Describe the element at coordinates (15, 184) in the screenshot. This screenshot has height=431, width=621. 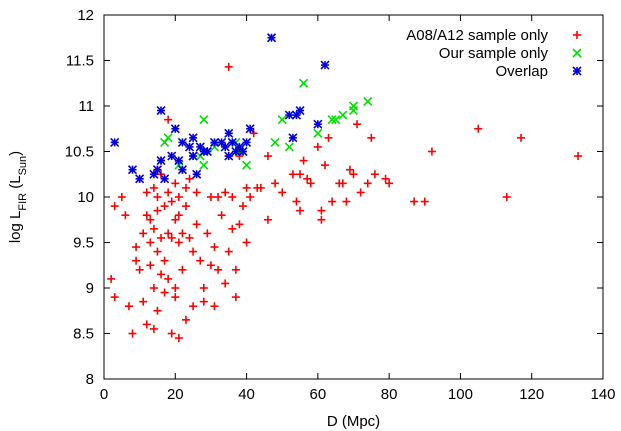
I see `y-axis-title-mid: (L` at that location.